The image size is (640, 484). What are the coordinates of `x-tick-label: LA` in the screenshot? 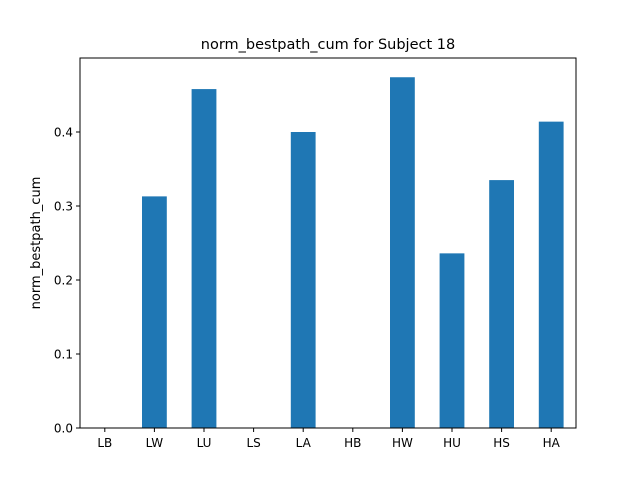 It's located at (304, 443).